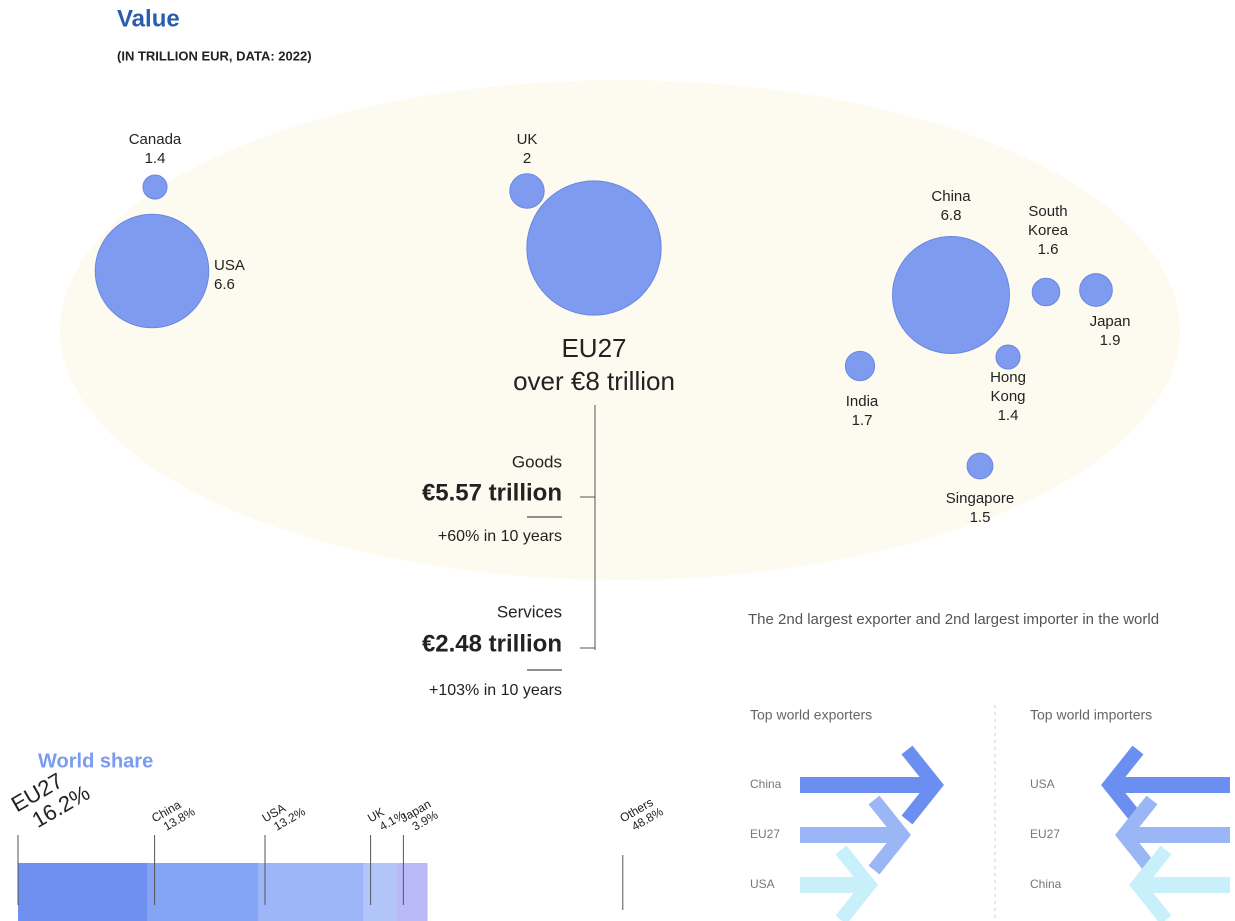  What do you see at coordinates (593, 348) in the screenshot?
I see `eu-name: EU27` at bounding box center [593, 348].